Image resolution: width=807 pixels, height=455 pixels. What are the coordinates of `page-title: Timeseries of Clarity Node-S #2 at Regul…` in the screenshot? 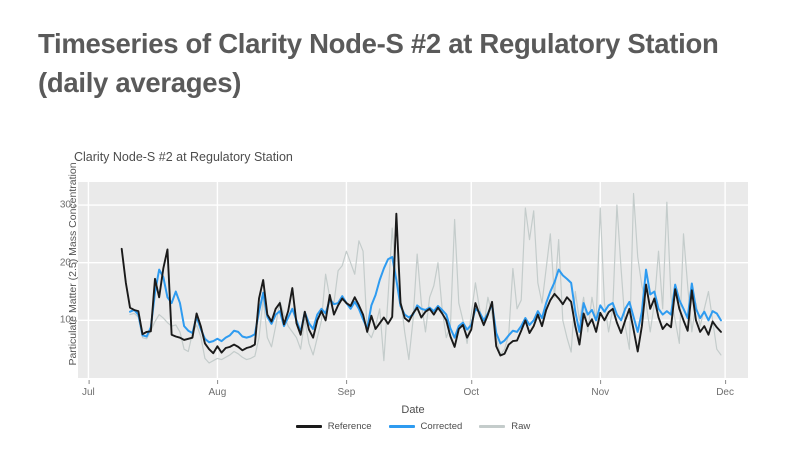 It's located at (378, 63).